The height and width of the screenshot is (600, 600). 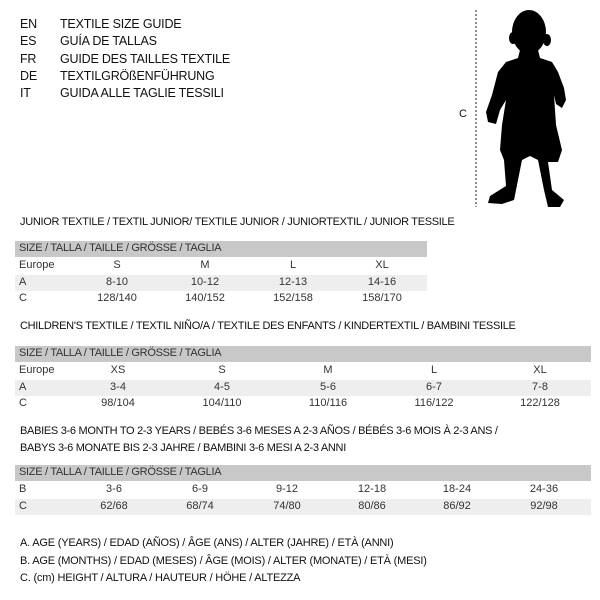 I want to click on table-cell: 12-13, so click(x=293, y=281).